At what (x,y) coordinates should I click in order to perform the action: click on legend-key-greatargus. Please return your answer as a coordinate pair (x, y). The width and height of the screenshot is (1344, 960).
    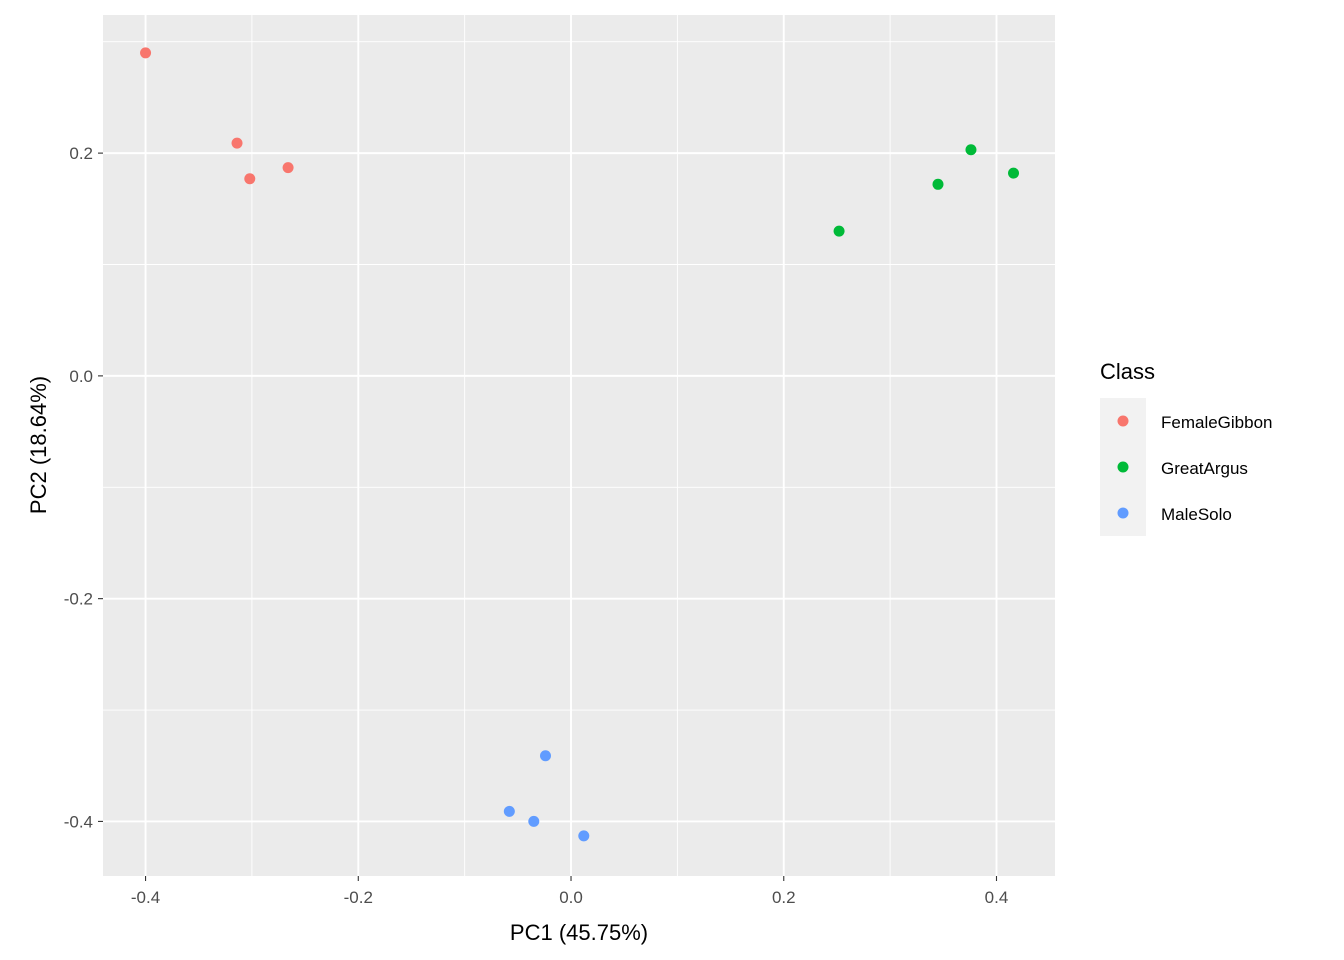
    Looking at the image, I should click on (1123, 467).